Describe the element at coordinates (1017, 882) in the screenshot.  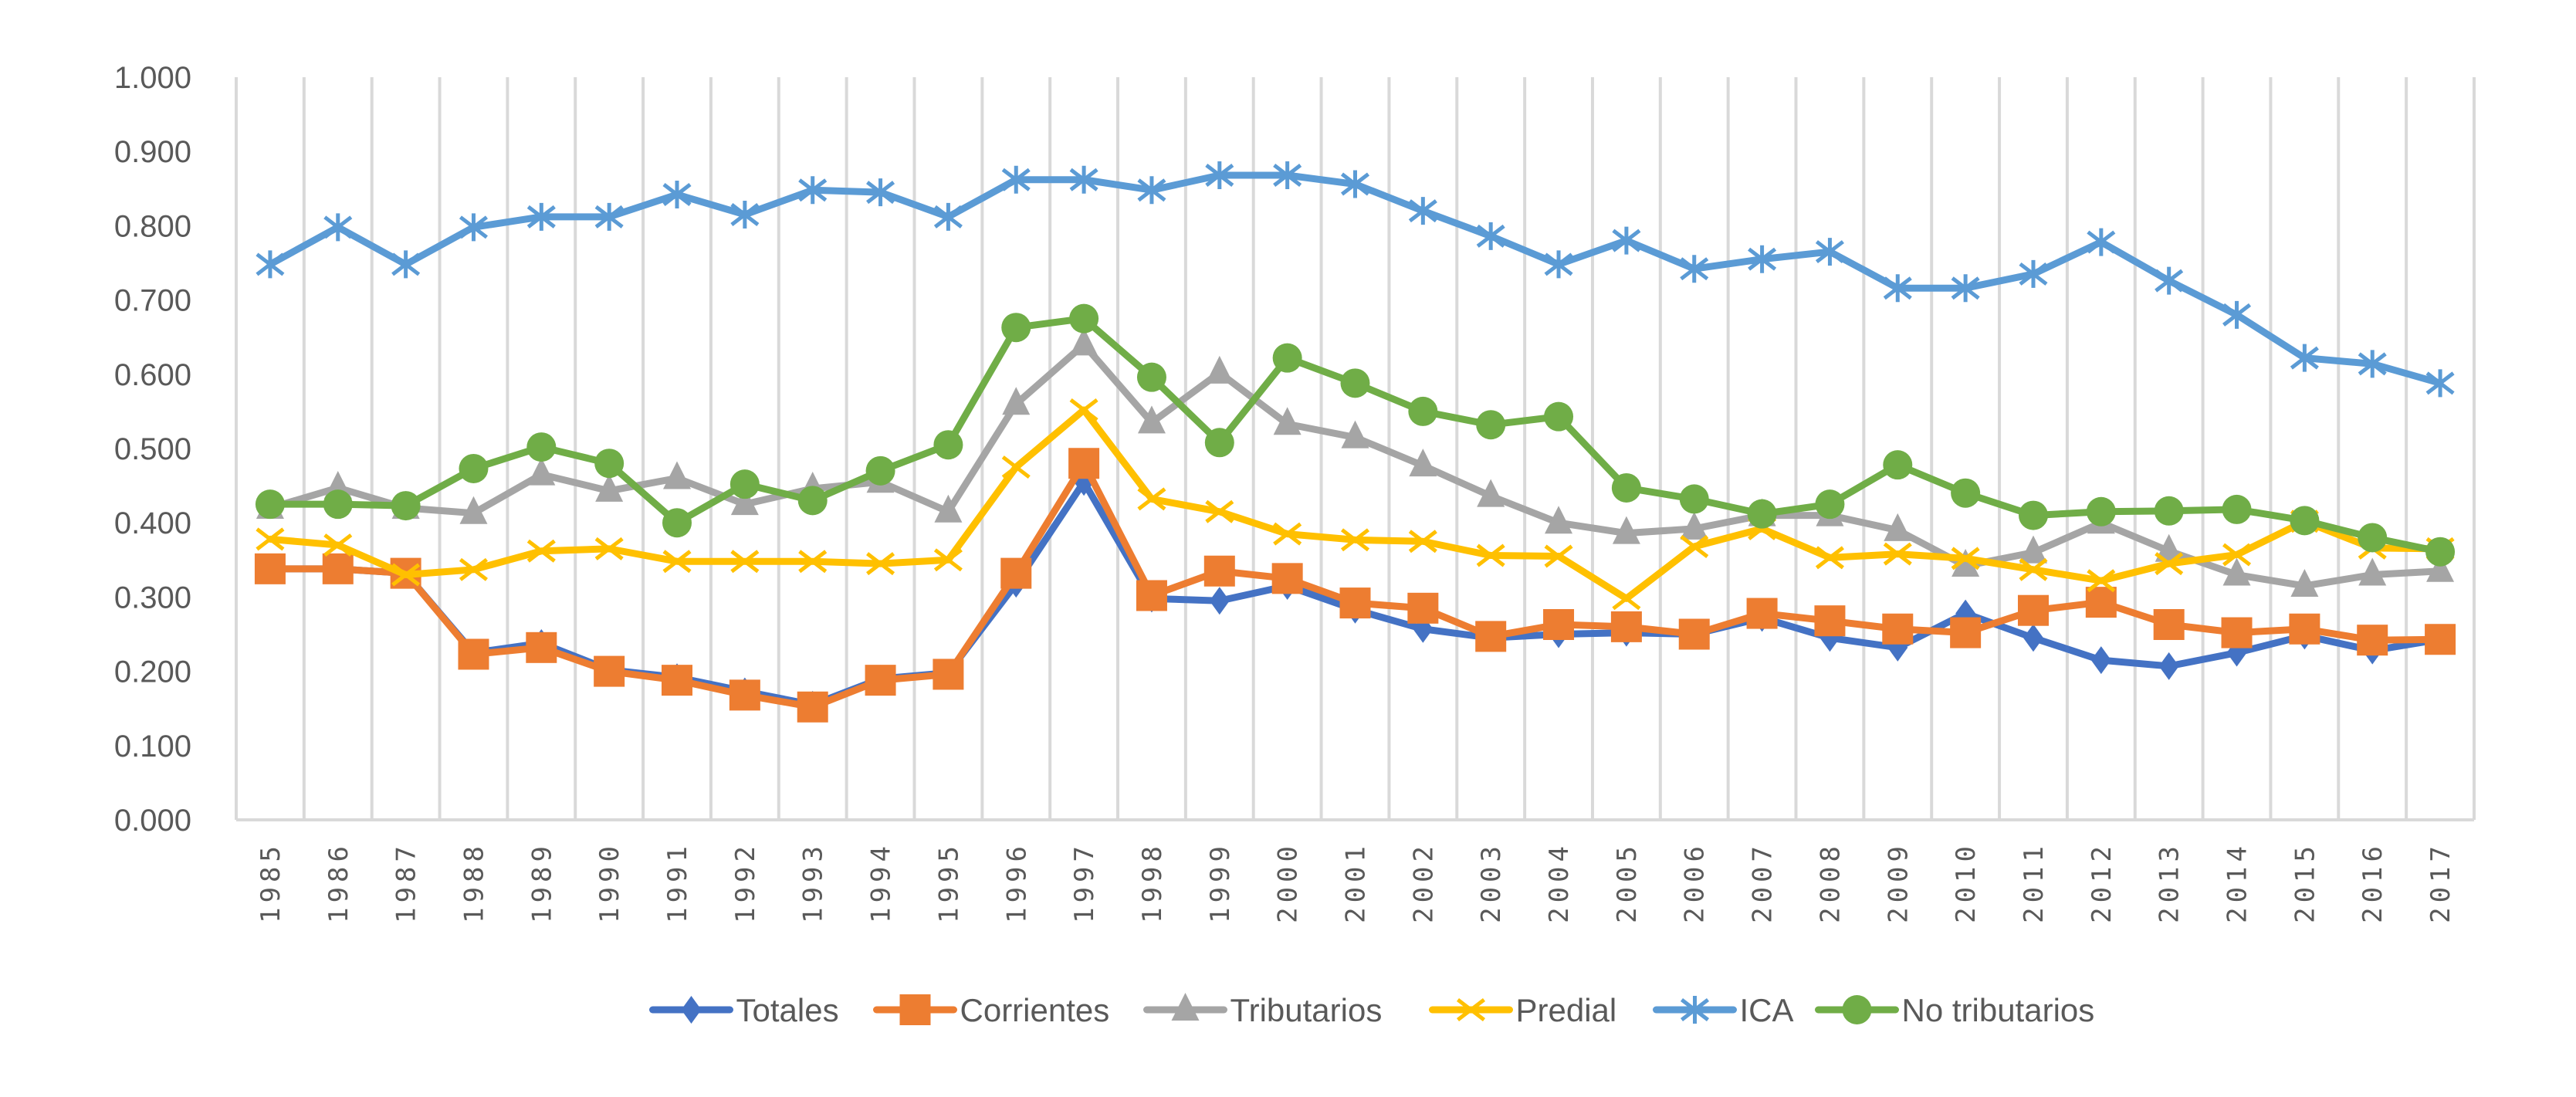
I see `x-tick-label: 1996` at that location.